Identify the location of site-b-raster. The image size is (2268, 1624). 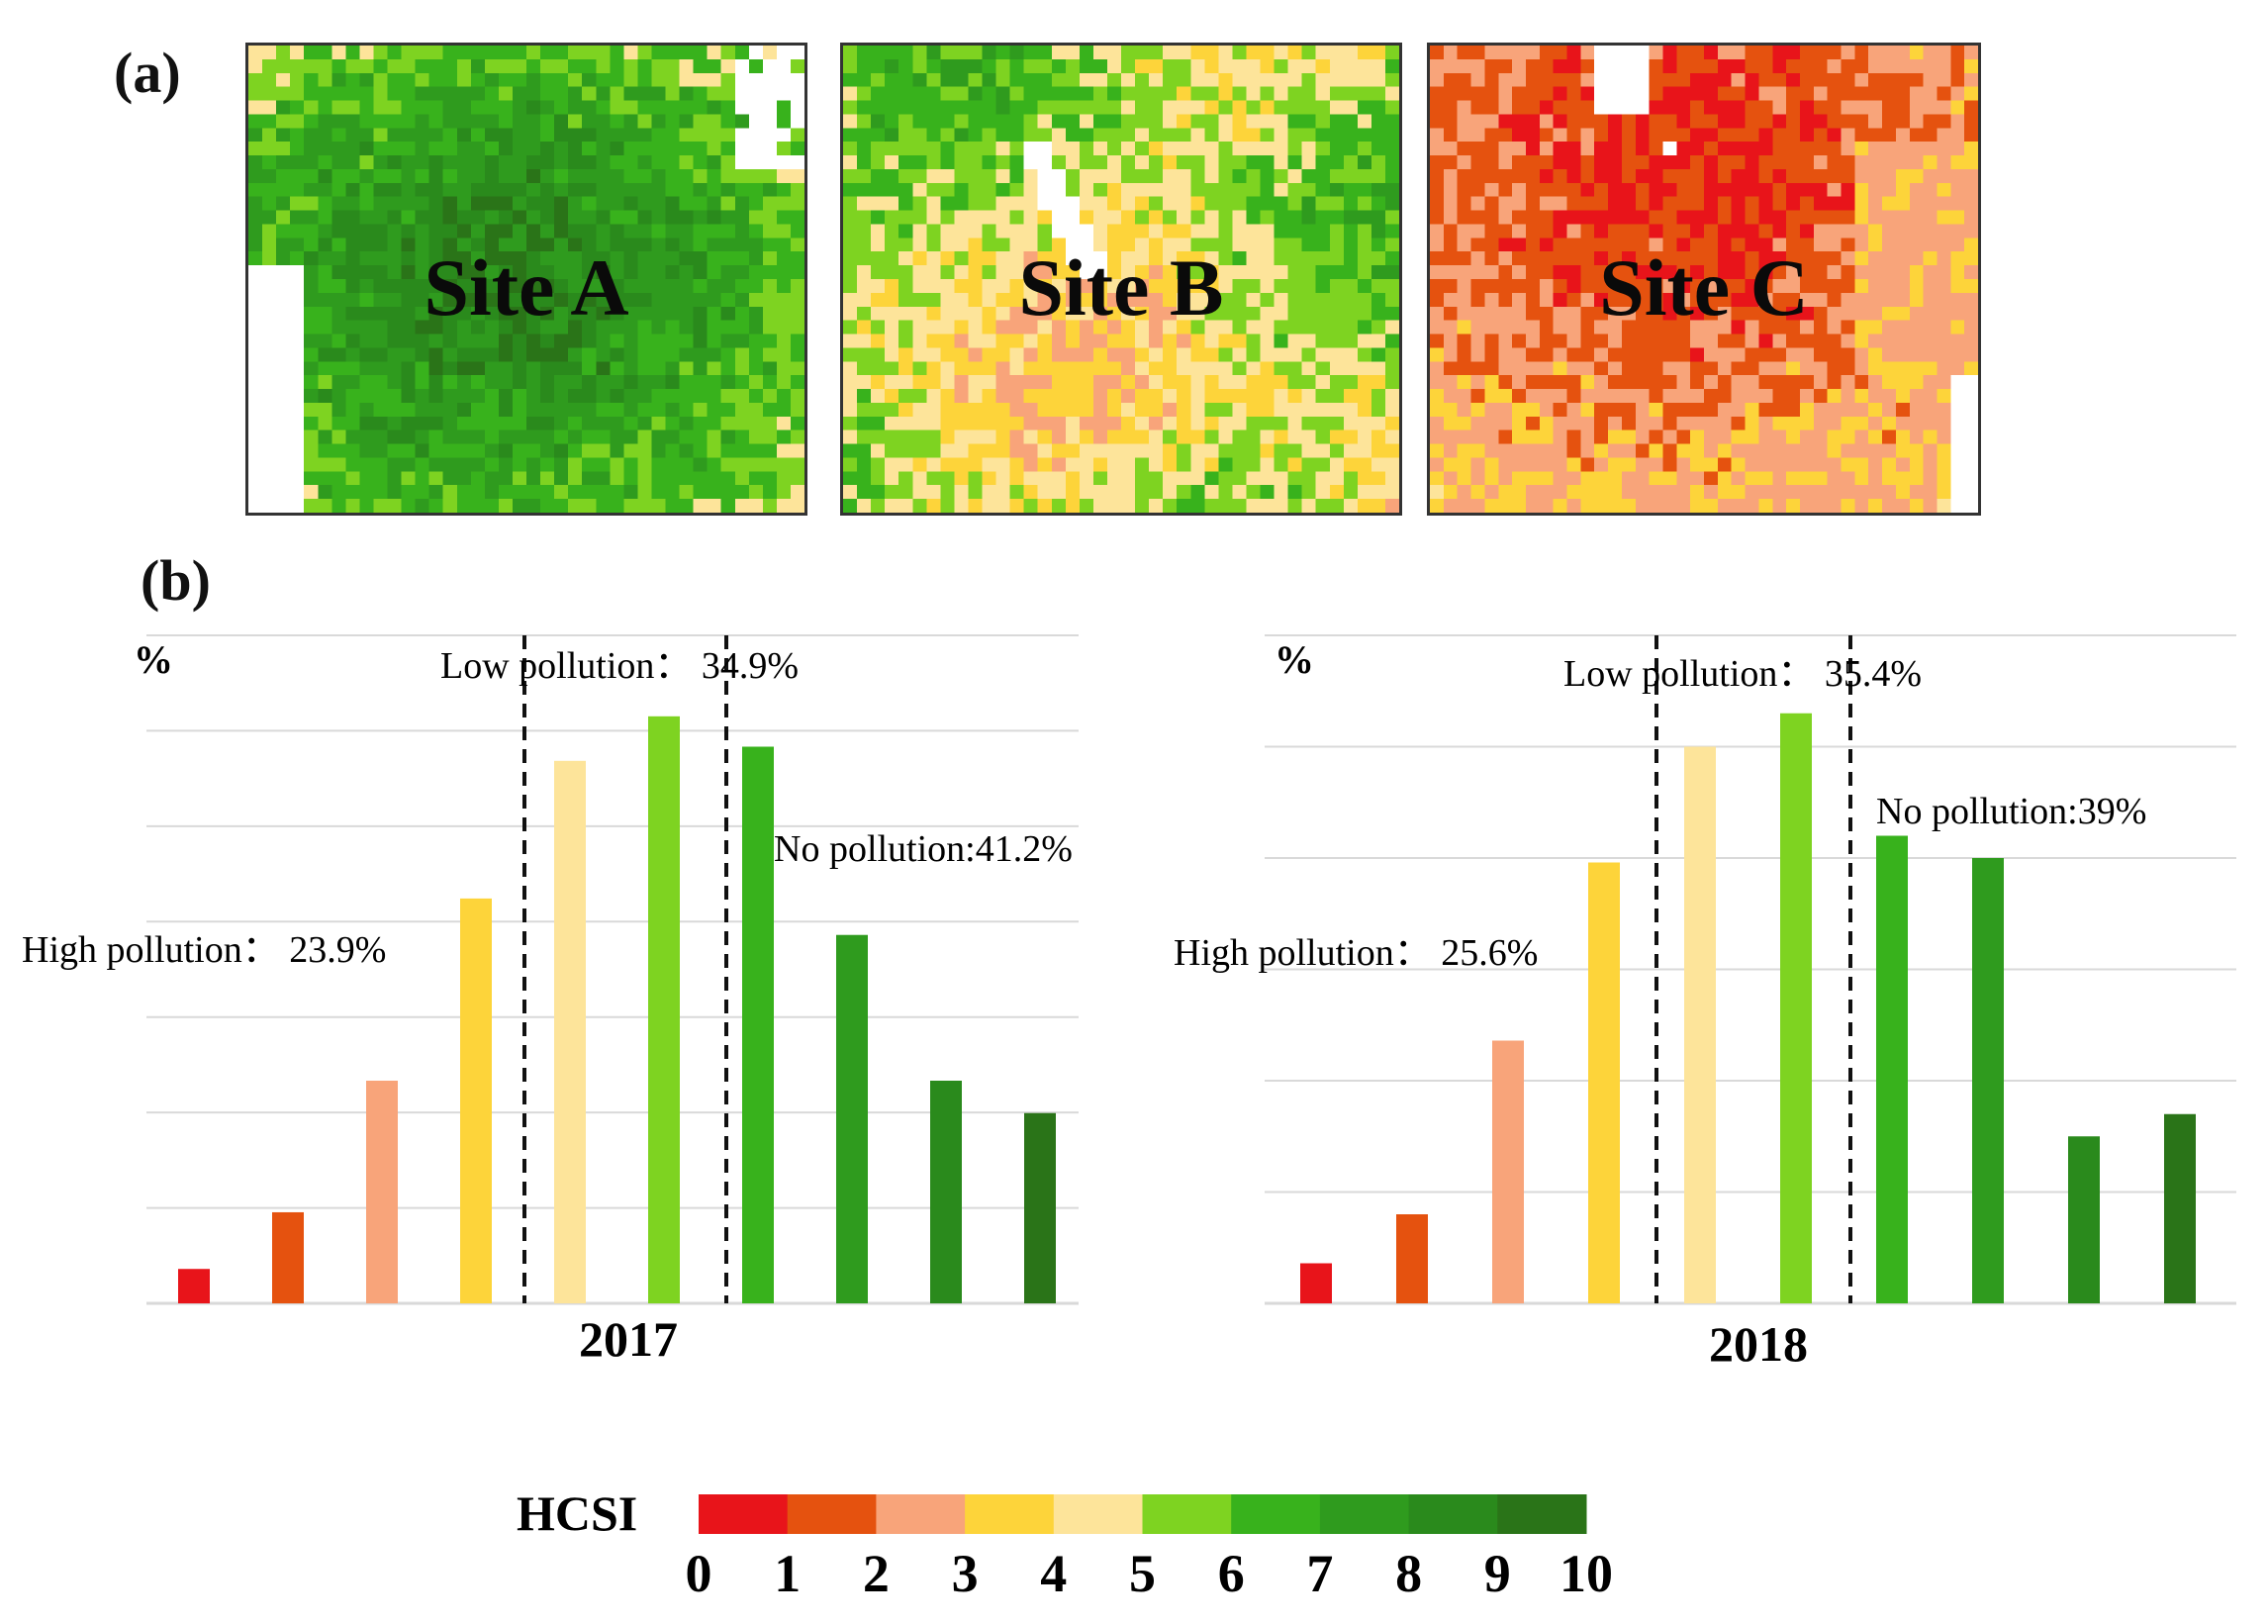
(1121, 279).